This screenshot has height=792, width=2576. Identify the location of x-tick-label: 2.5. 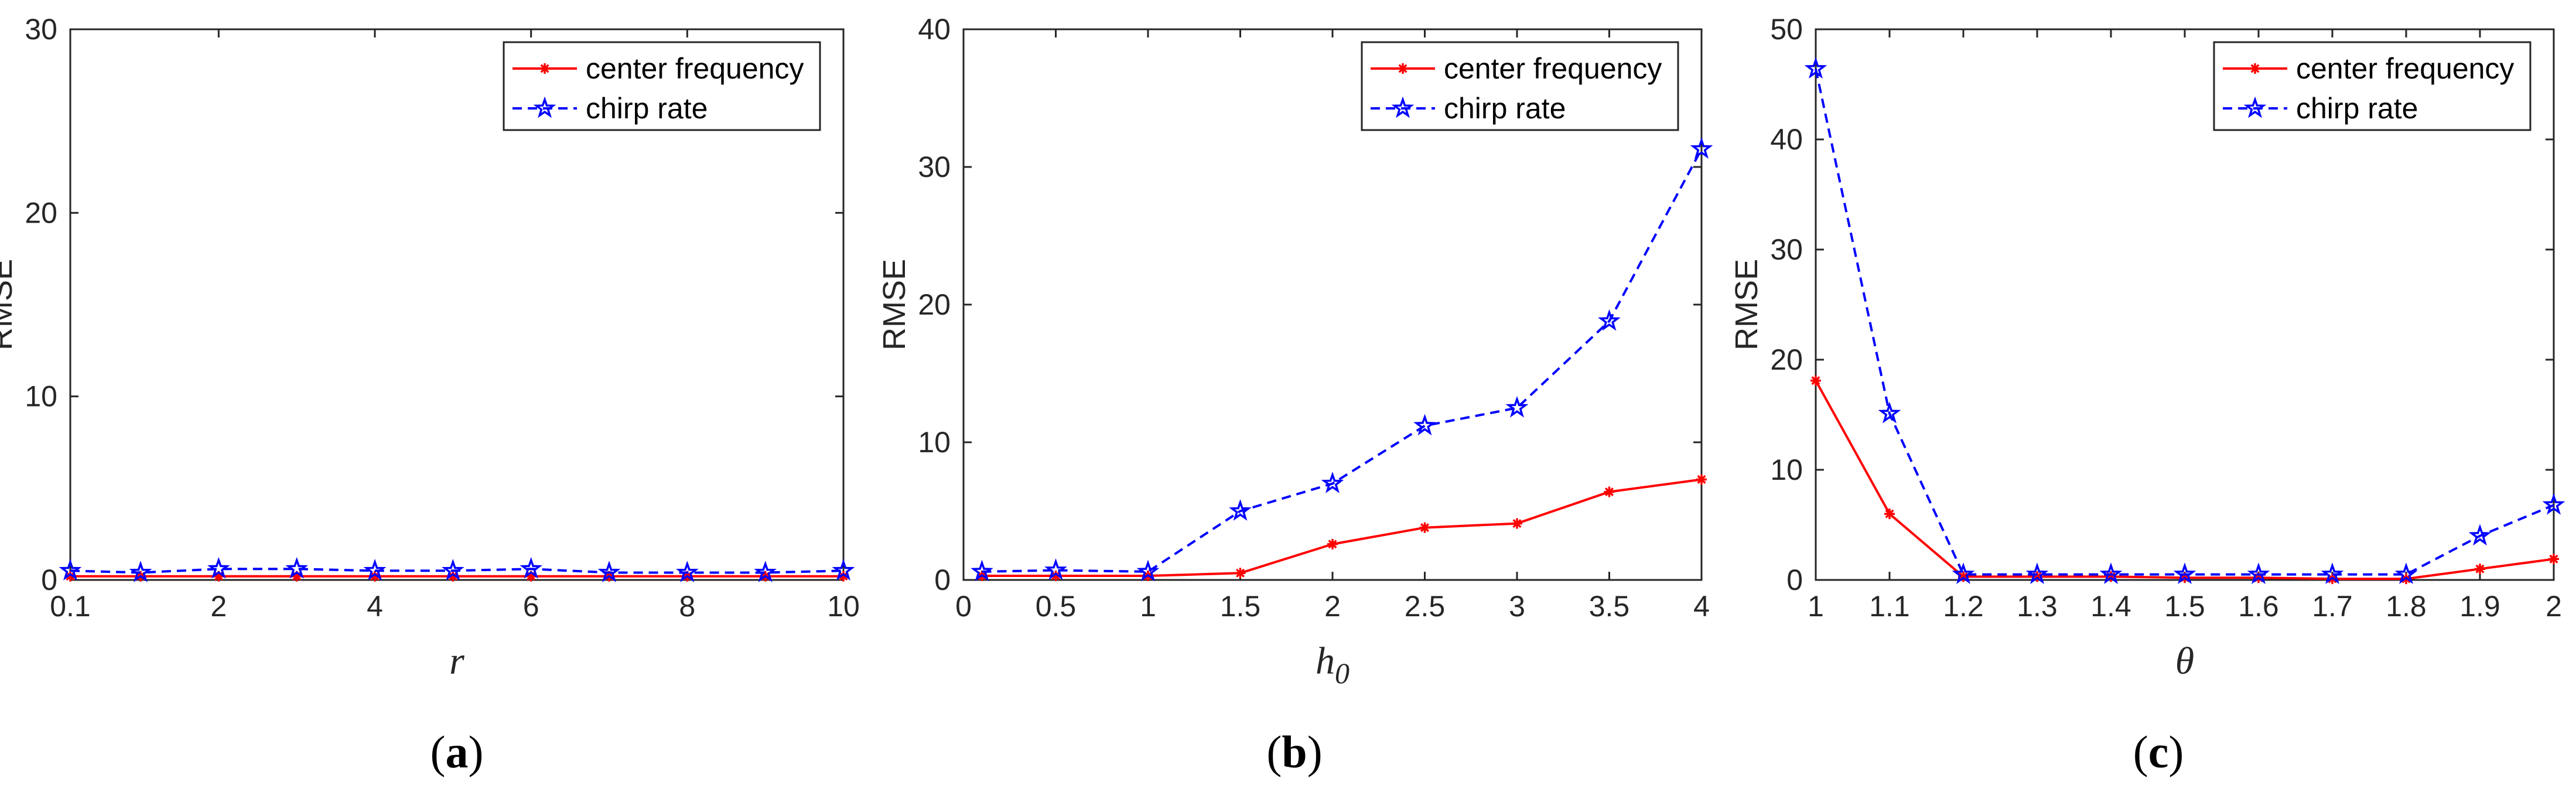
(1426, 606).